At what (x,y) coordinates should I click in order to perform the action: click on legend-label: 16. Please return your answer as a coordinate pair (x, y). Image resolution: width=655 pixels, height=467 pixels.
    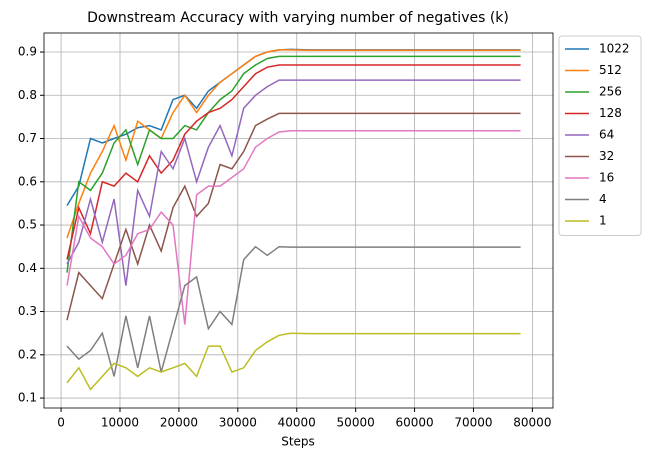
    Looking at the image, I should click on (606, 178).